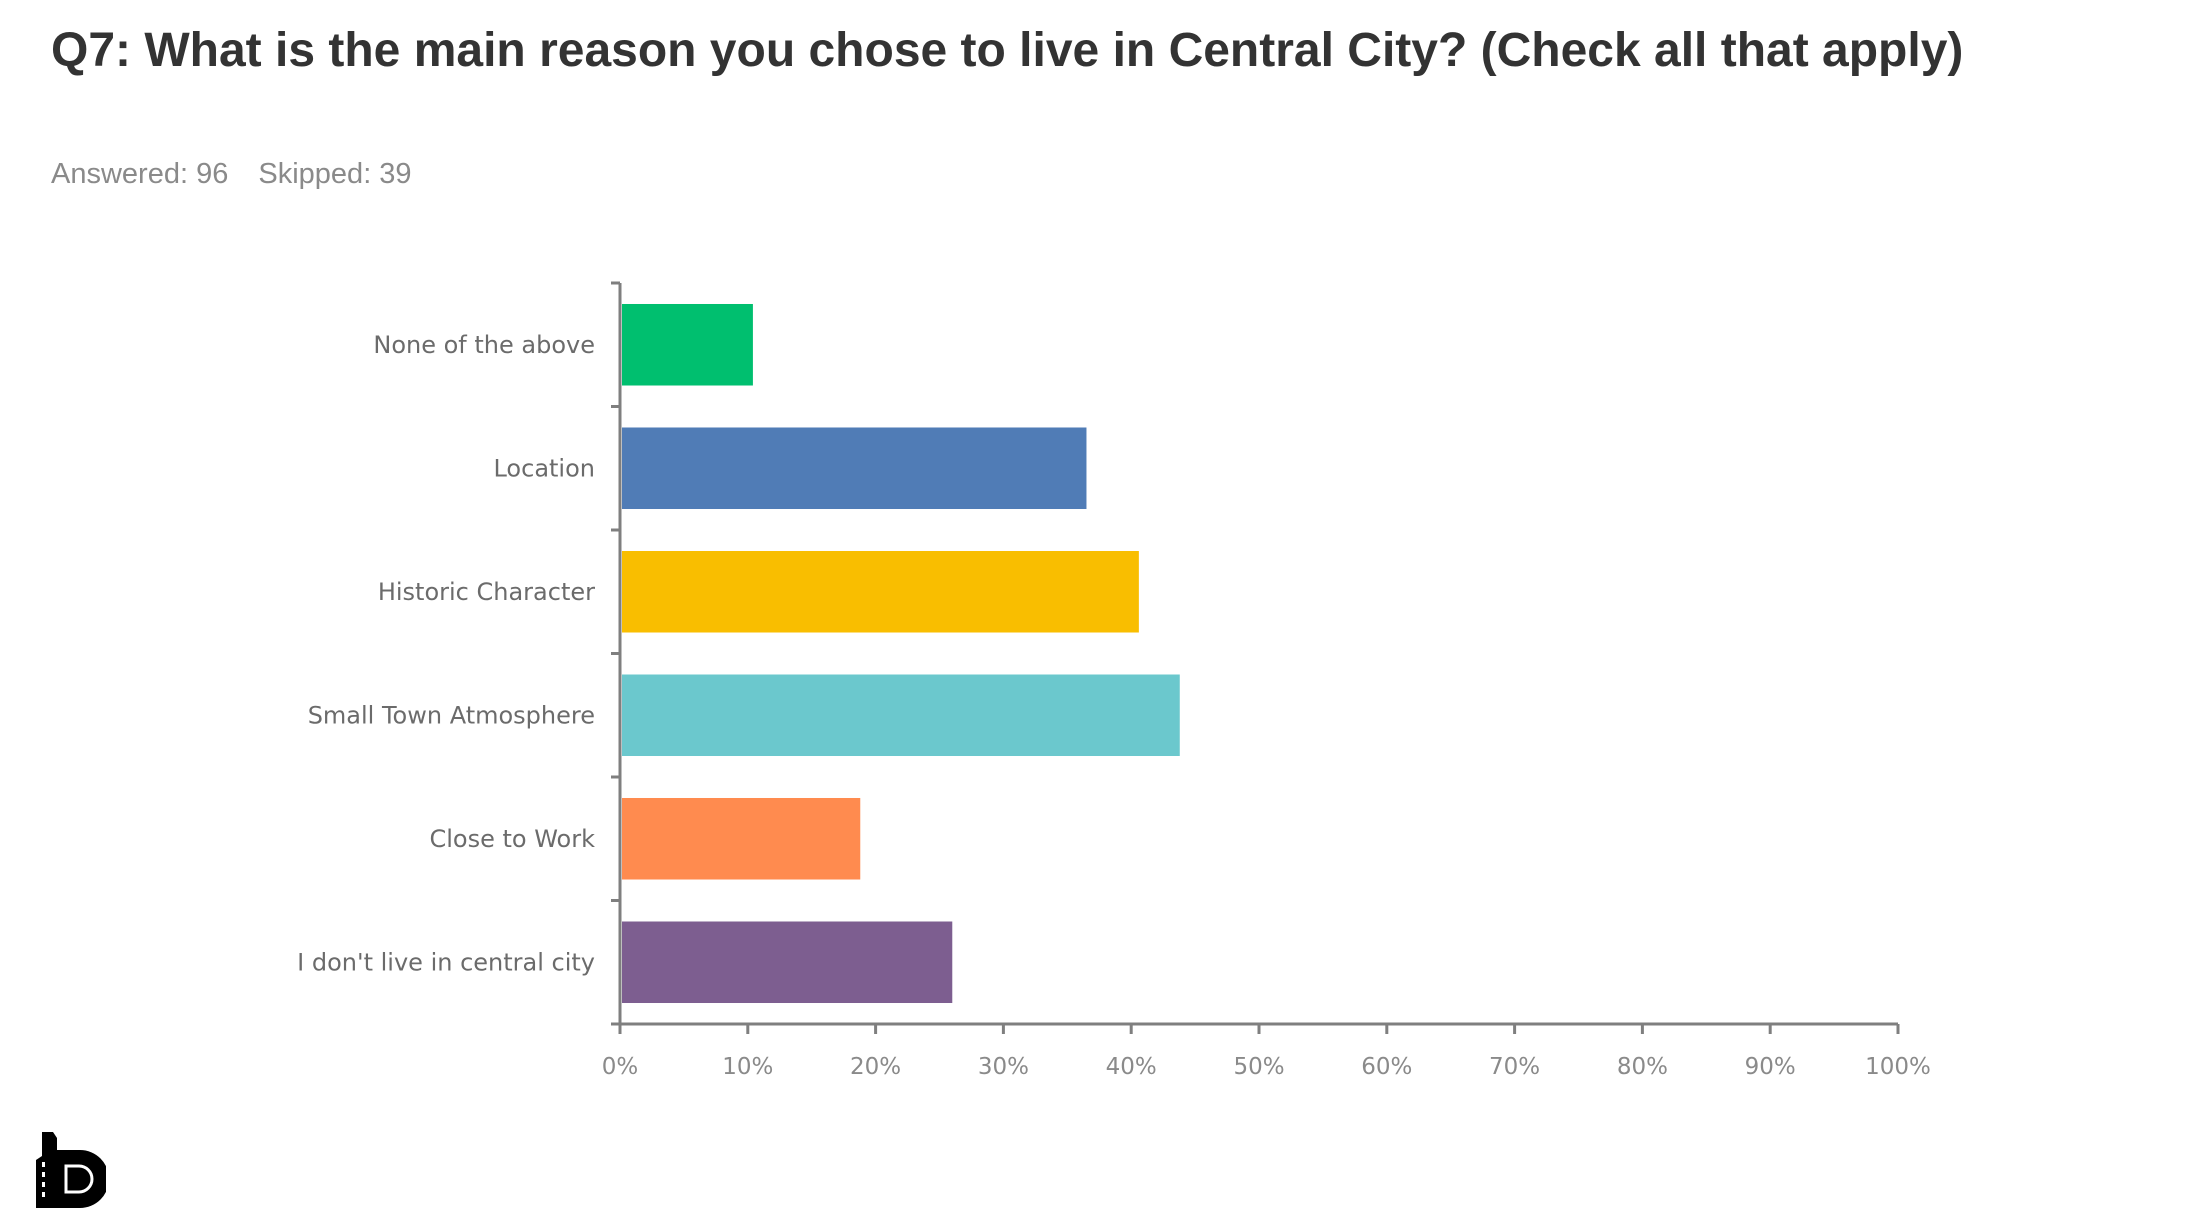 The width and height of the screenshot is (2210, 1221). What do you see at coordinates (875, 1067) in the screenshot?
I see `x-tick-label: 20%` at bounding box center [875, 1067].